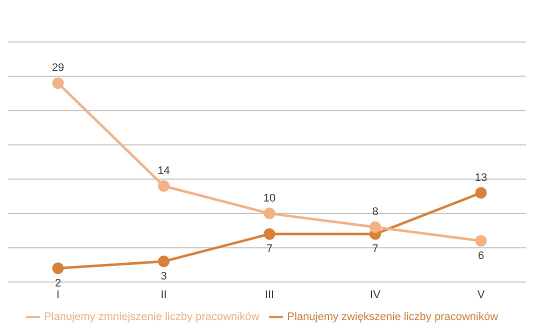  What do you see at coordinates (375, 212) in the screenshot?
I see `data-label: 8` at bounding box center [375, 212].